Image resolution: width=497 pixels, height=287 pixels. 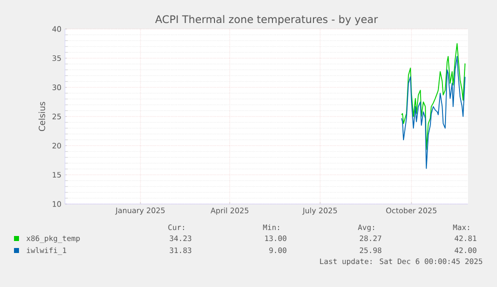 I want to click on y-axis-title: Celsius, so click(x=42, y=117).